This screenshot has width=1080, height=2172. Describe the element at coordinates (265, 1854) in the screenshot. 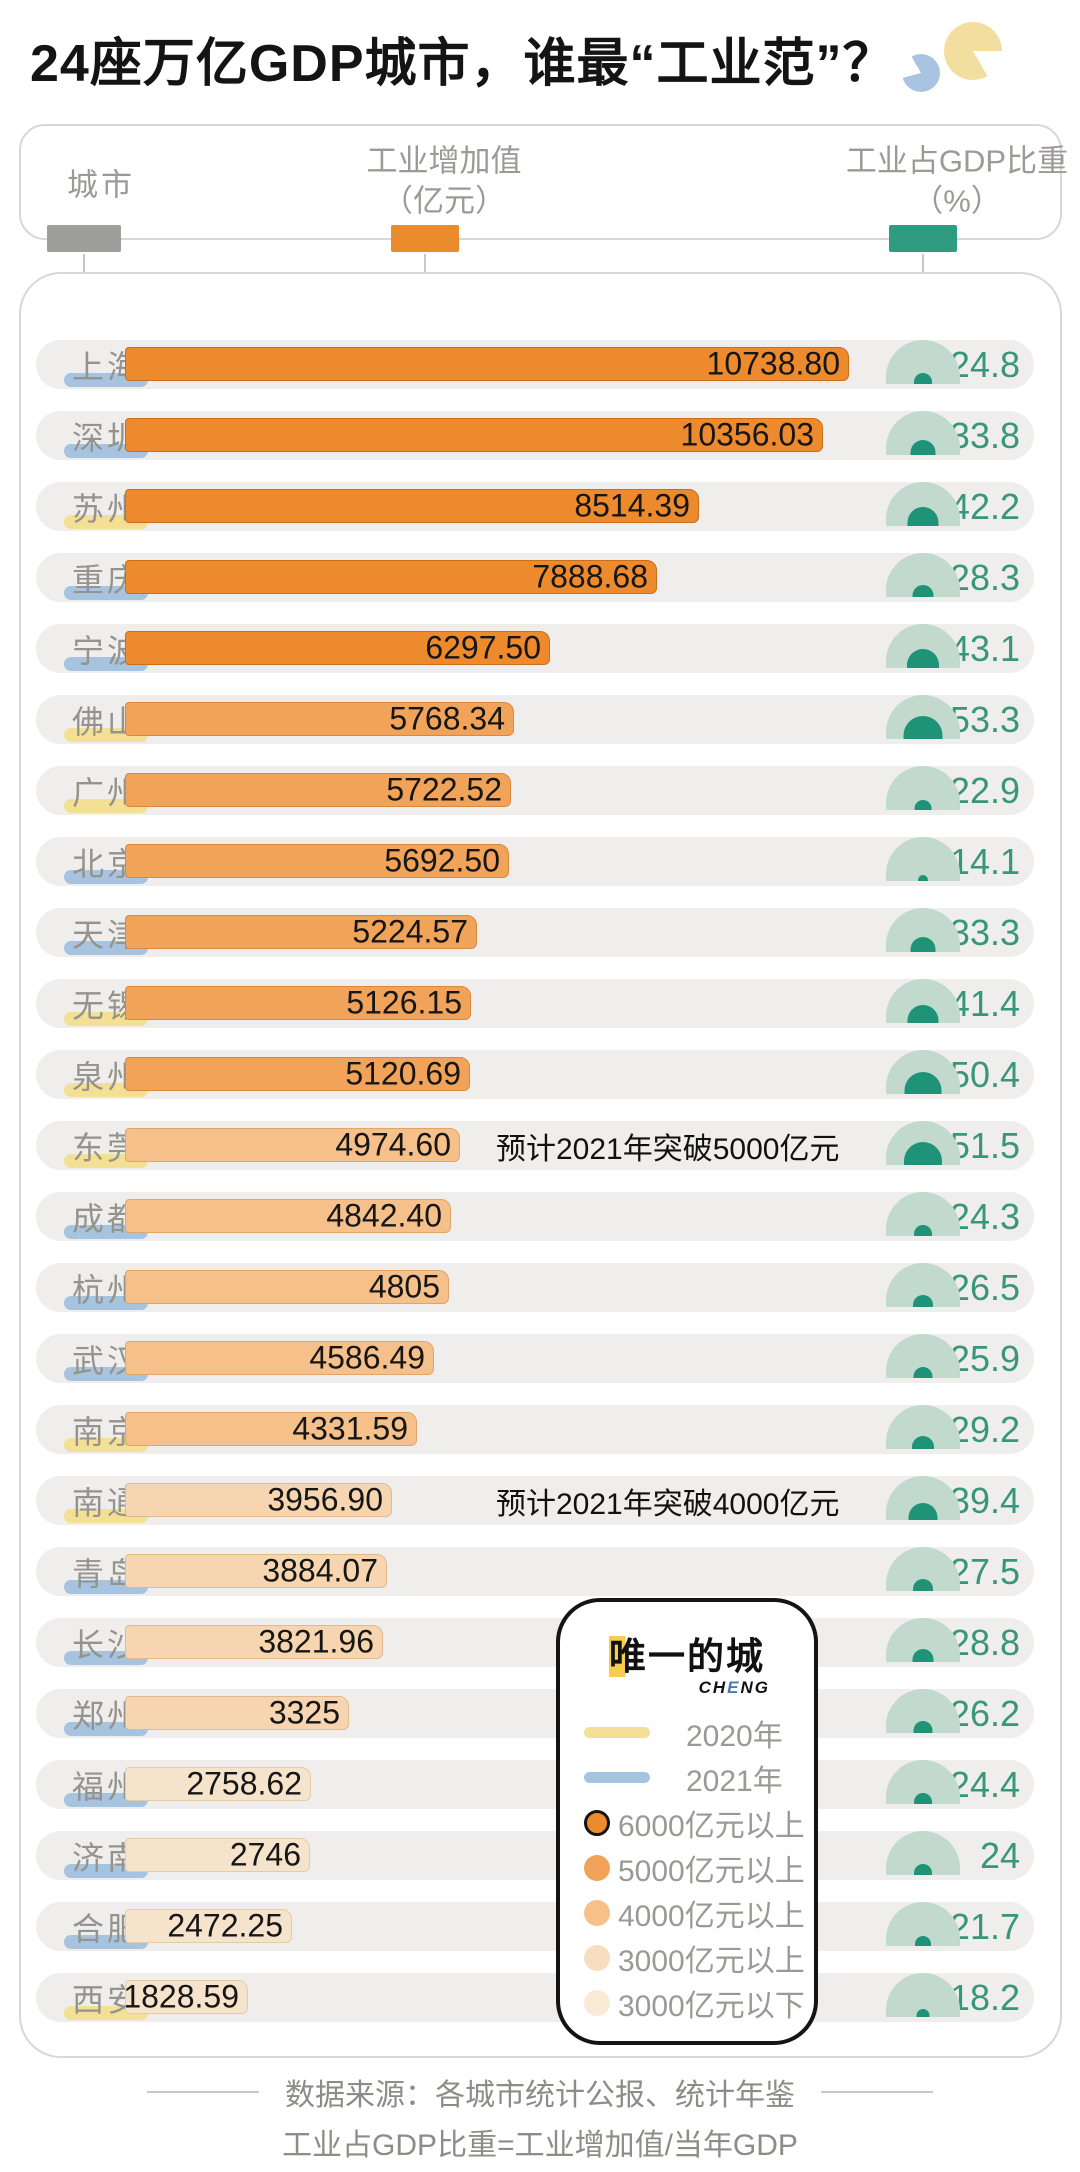

I see `bar-value: 2746` at that location.